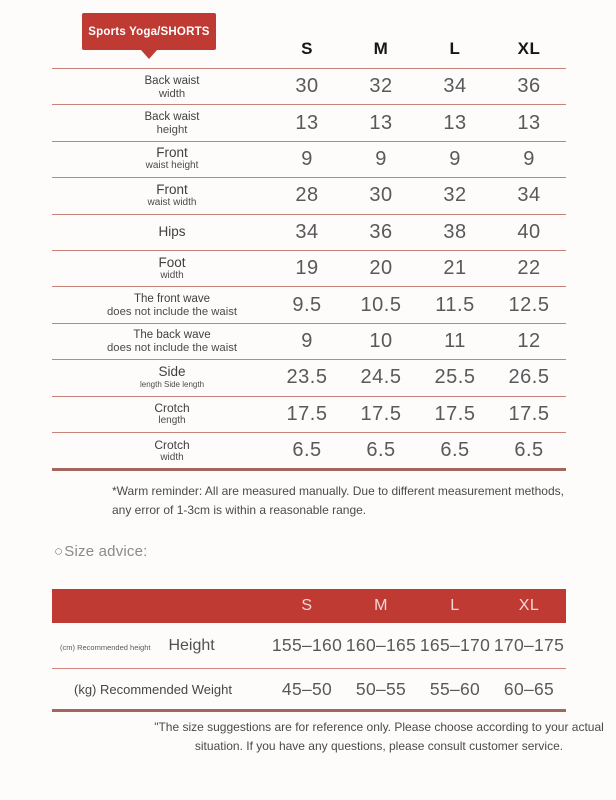 The height and width of the screenshot is (800, 616). Describe the element at coordinates (529, 605) in the screenshot. I see `advice-size-col-xl: XL` at that location.